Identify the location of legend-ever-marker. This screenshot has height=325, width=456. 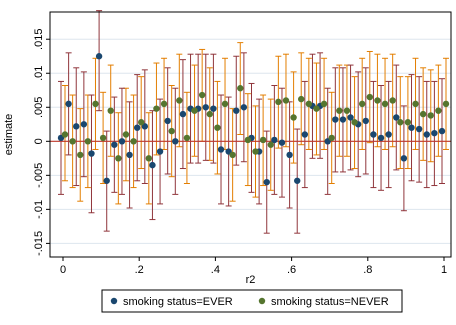
(114, 301).